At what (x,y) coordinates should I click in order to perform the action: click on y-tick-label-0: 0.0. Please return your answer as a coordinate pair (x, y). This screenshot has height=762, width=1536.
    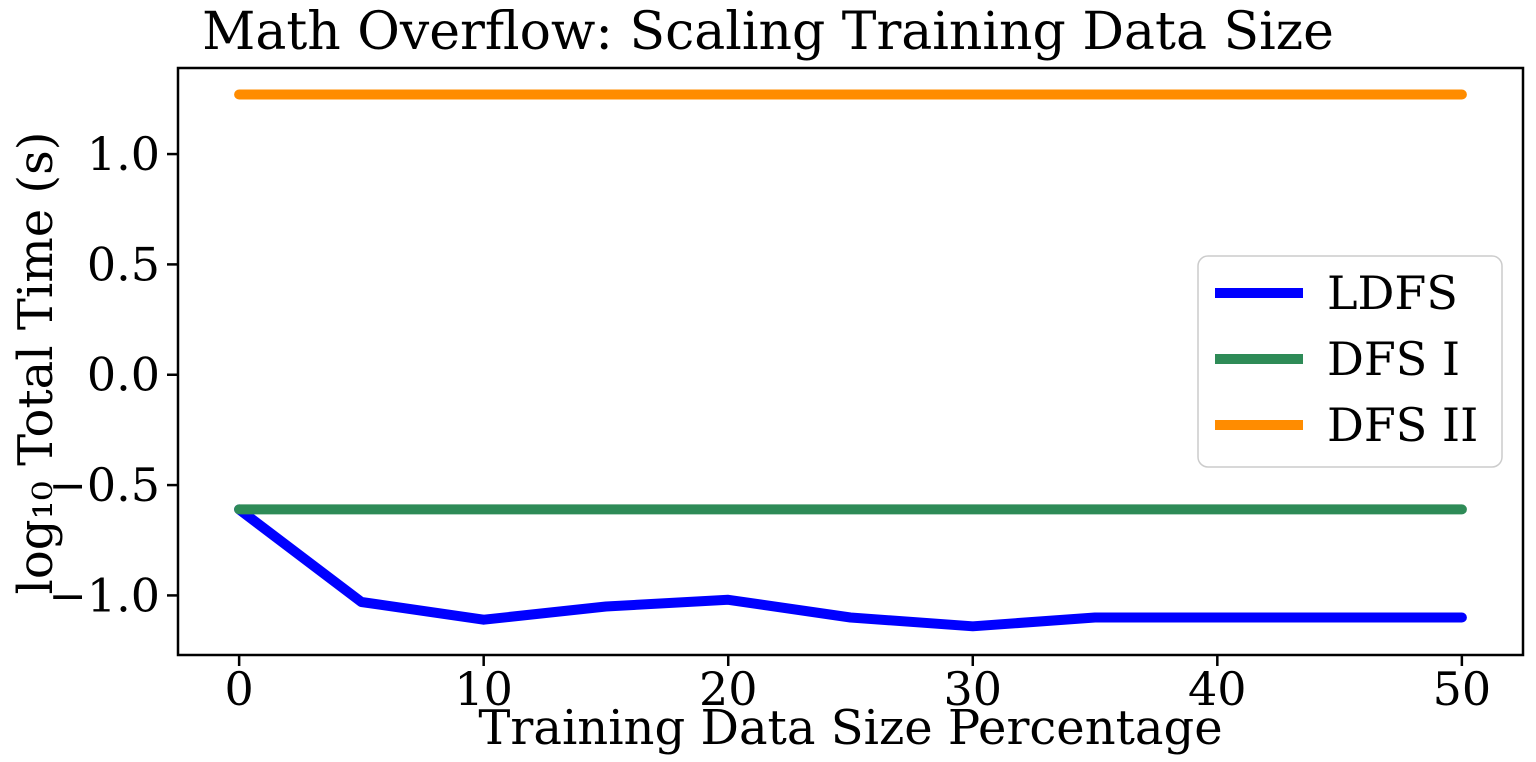
    Looking at the image, I should click on (123, 375).